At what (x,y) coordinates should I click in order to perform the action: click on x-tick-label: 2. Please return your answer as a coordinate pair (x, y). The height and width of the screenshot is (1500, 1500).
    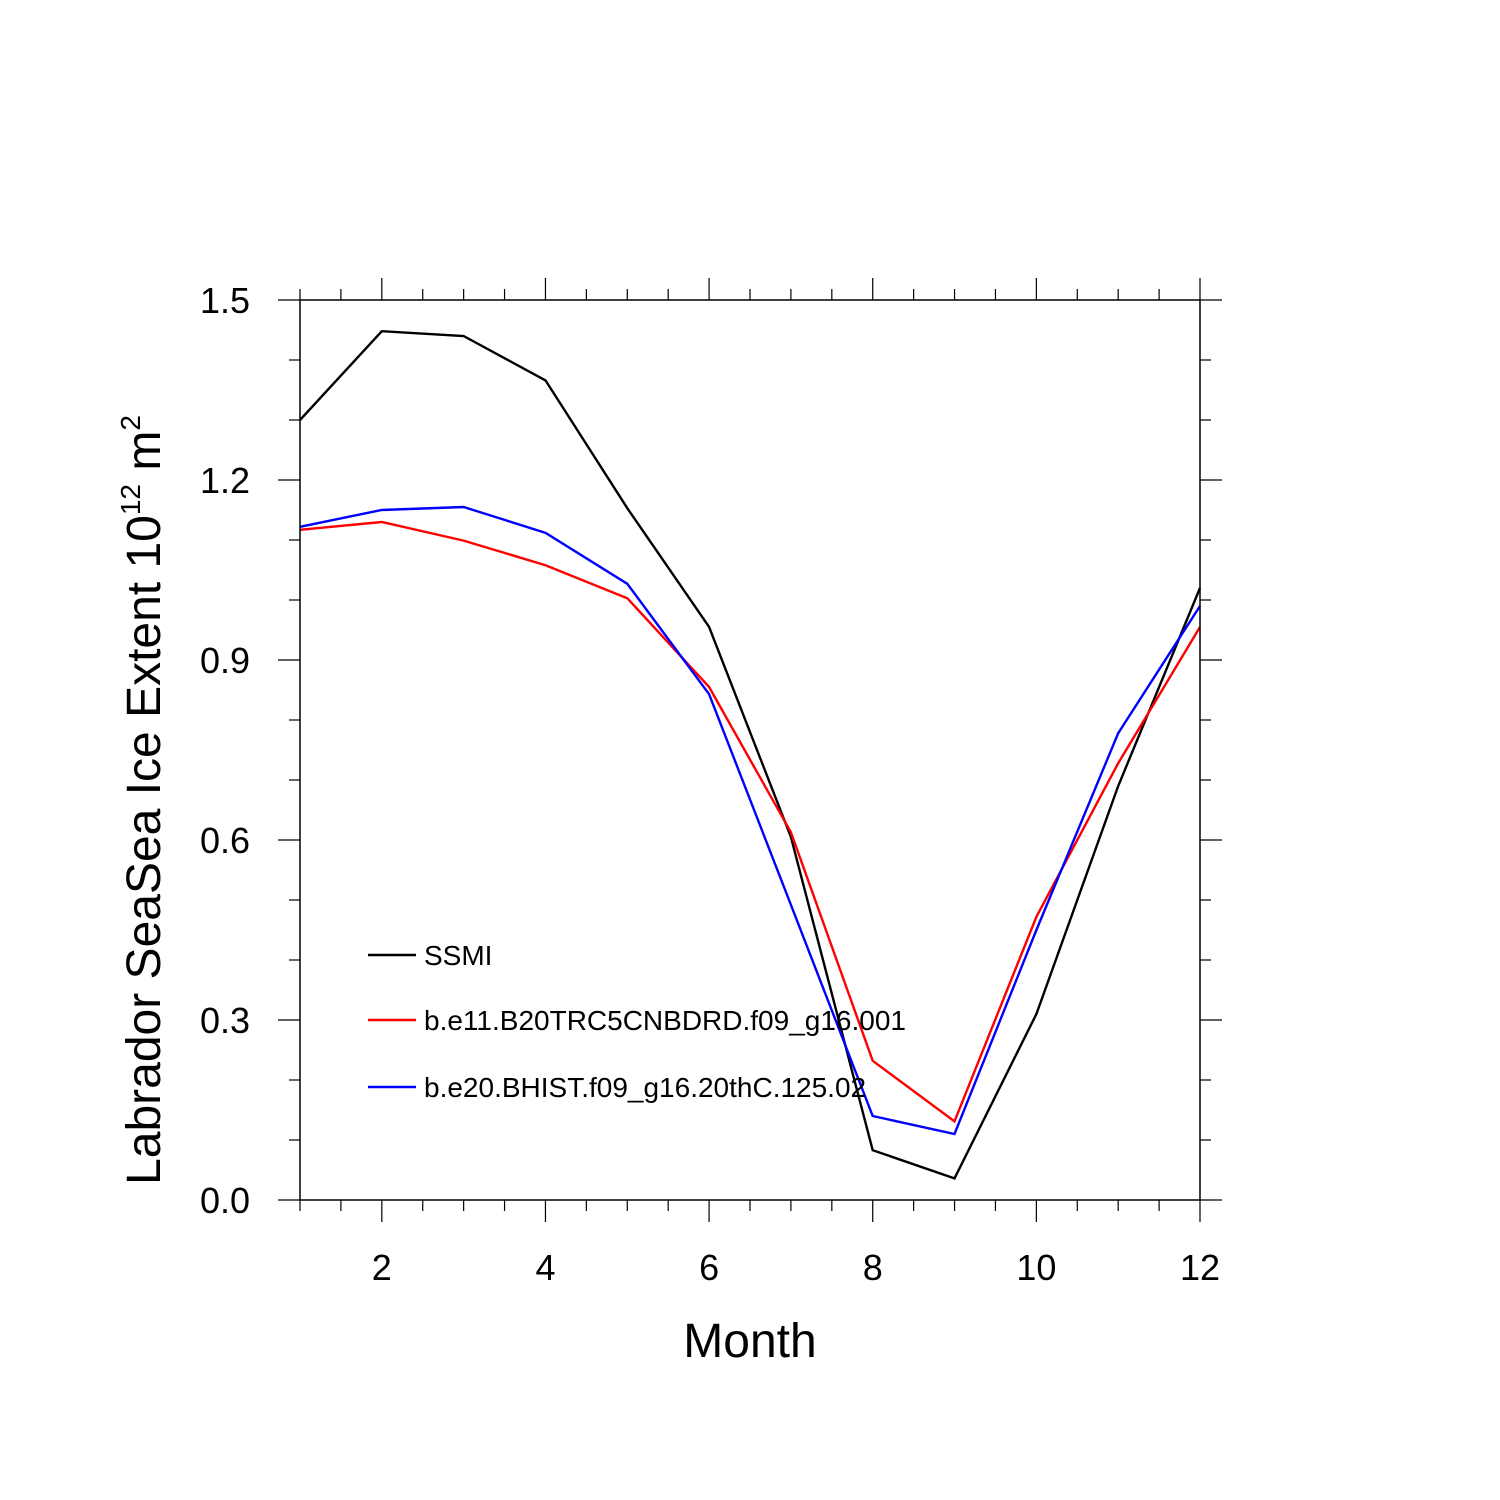
    Looking at the image, I should click on (382, 1267).